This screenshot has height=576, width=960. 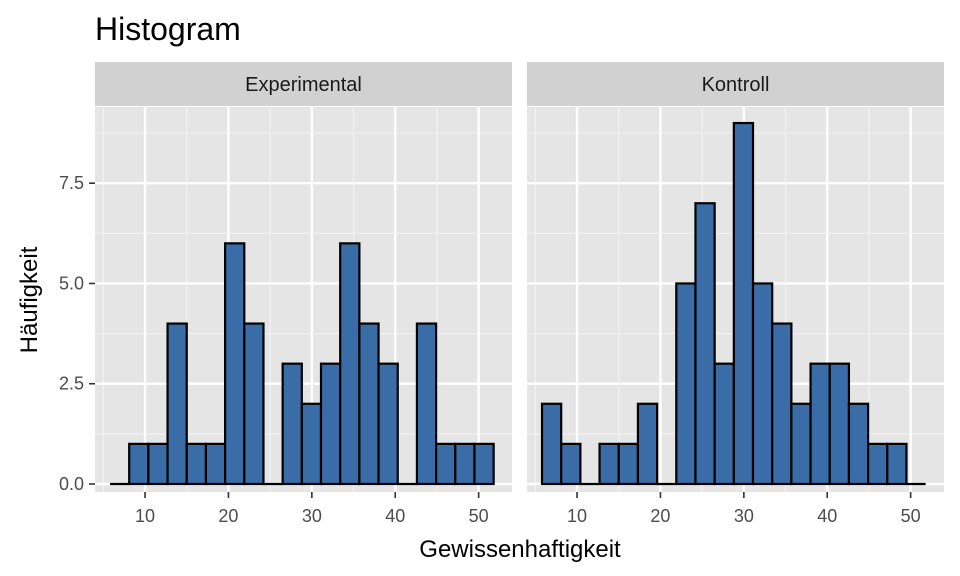 I want to click on y-tick-label: 5.0, so click(x=71, y=283).